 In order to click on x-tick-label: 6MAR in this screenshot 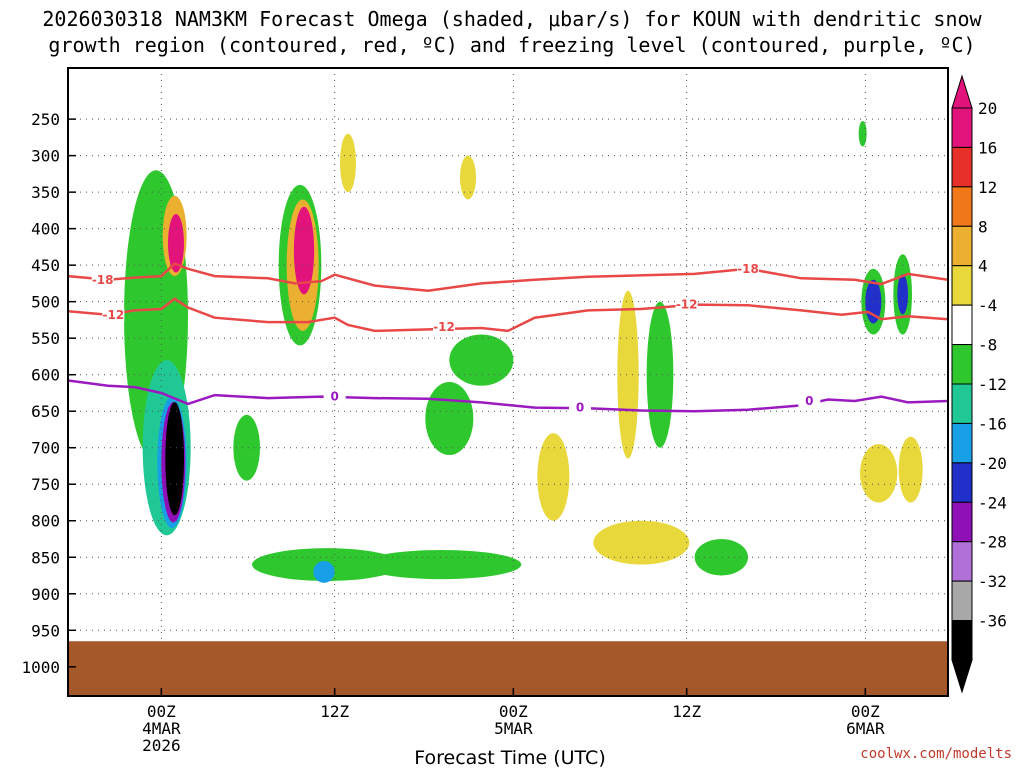, I will do `click(865, 728)`.